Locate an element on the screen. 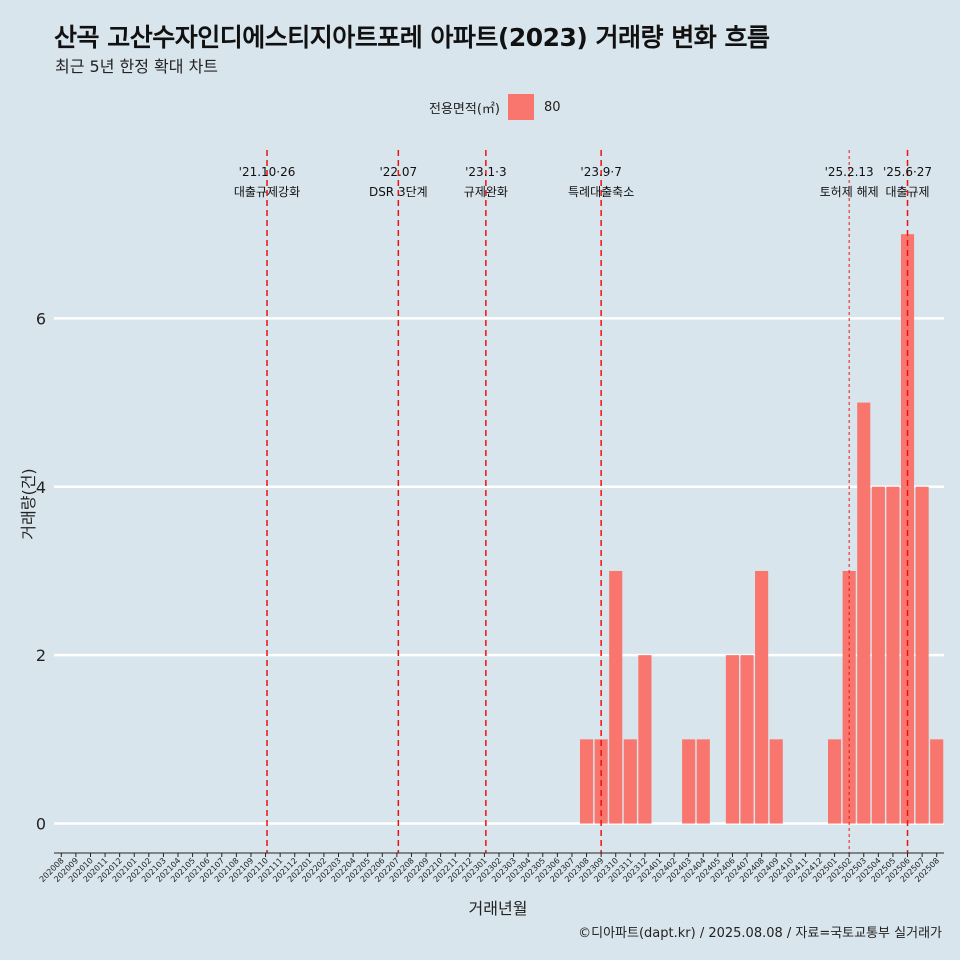  event-label: 대출규제 is located at coordinates (907, 192).